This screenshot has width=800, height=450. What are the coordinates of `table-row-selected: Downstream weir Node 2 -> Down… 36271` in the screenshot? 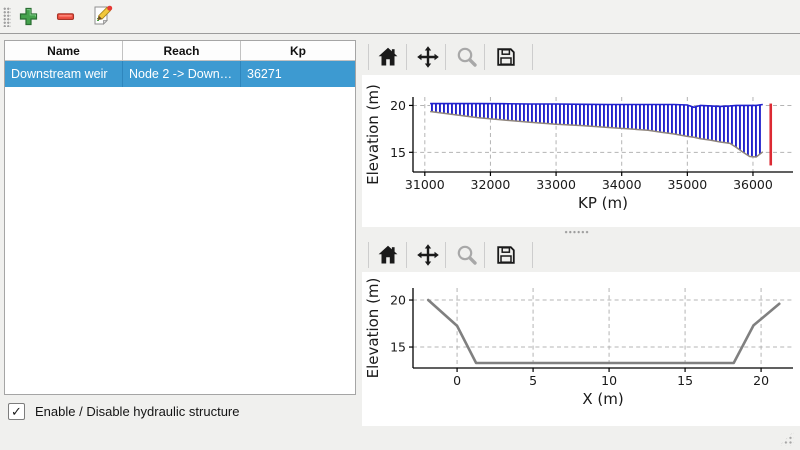 It's located at (180, 74).